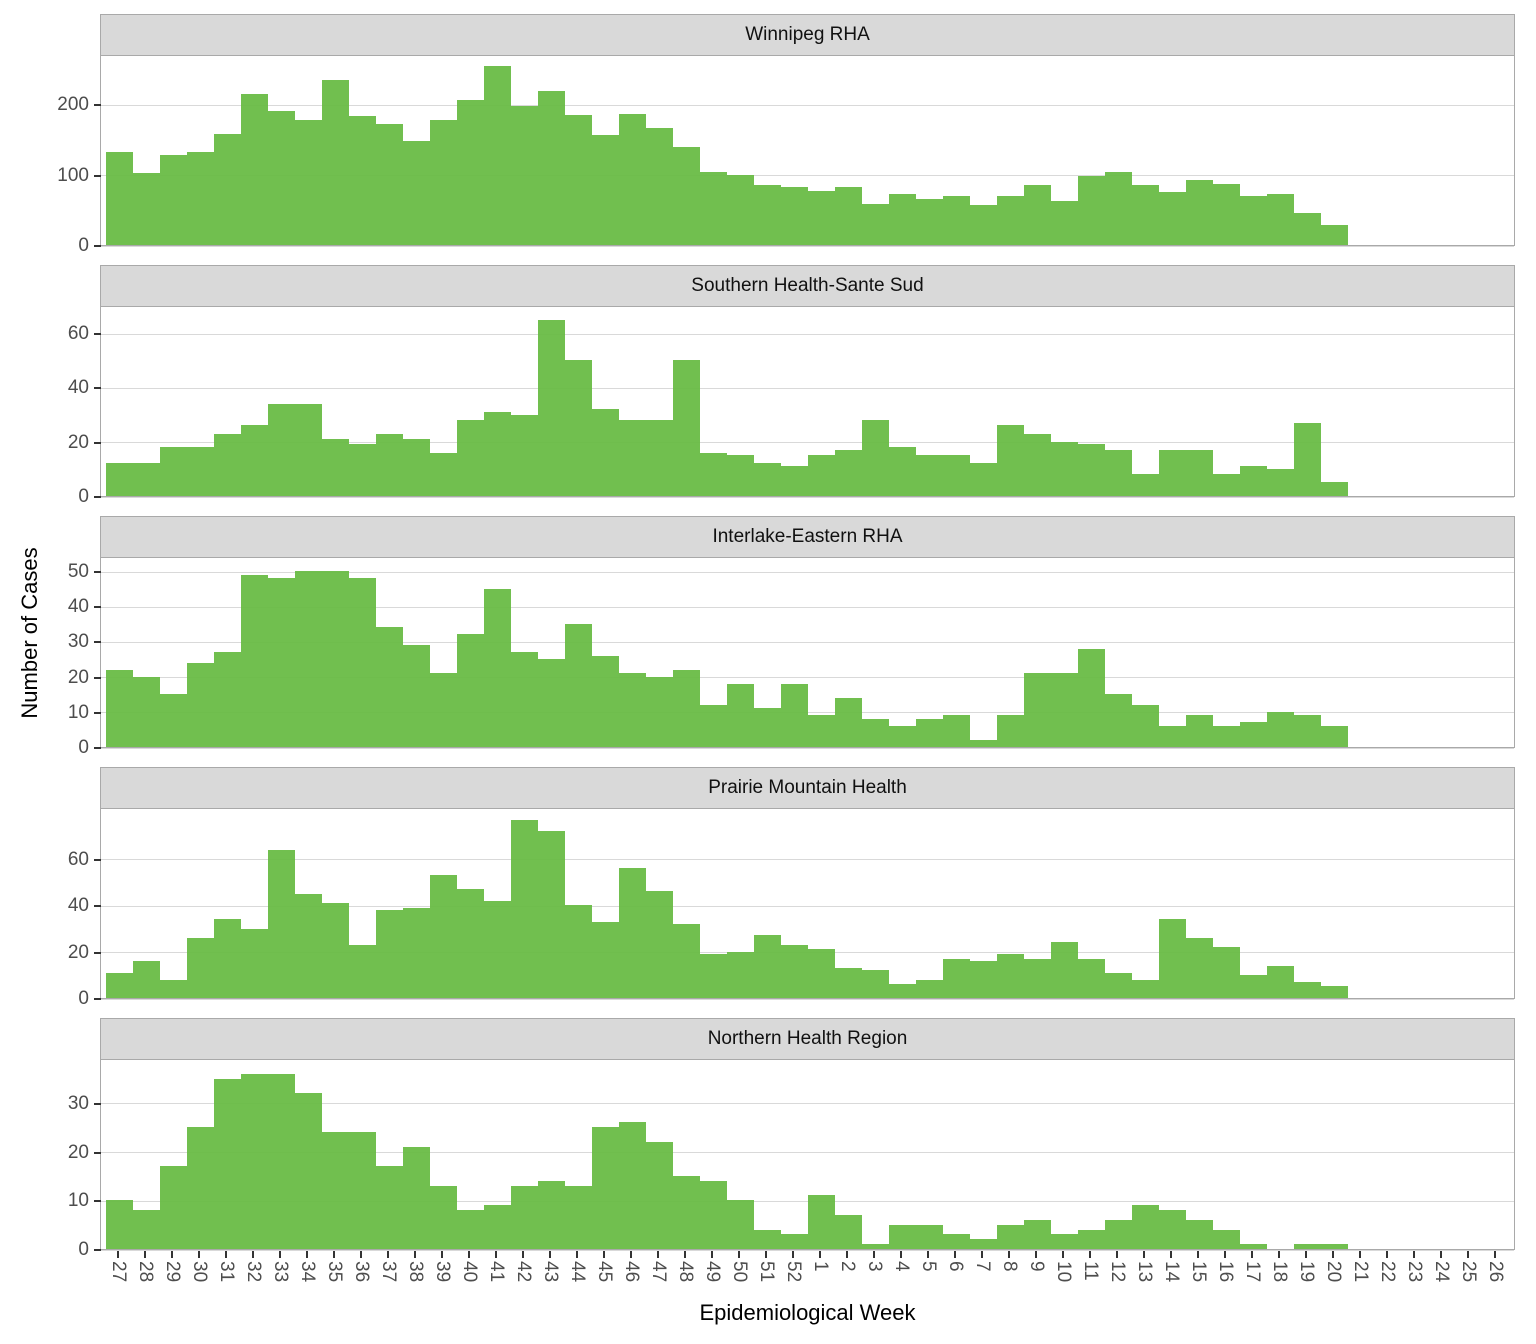 The height and width of the screenshot is (1344, 1536). I want to click on facet-strip: Southern Health-Sante Sud, so click(807, 286).